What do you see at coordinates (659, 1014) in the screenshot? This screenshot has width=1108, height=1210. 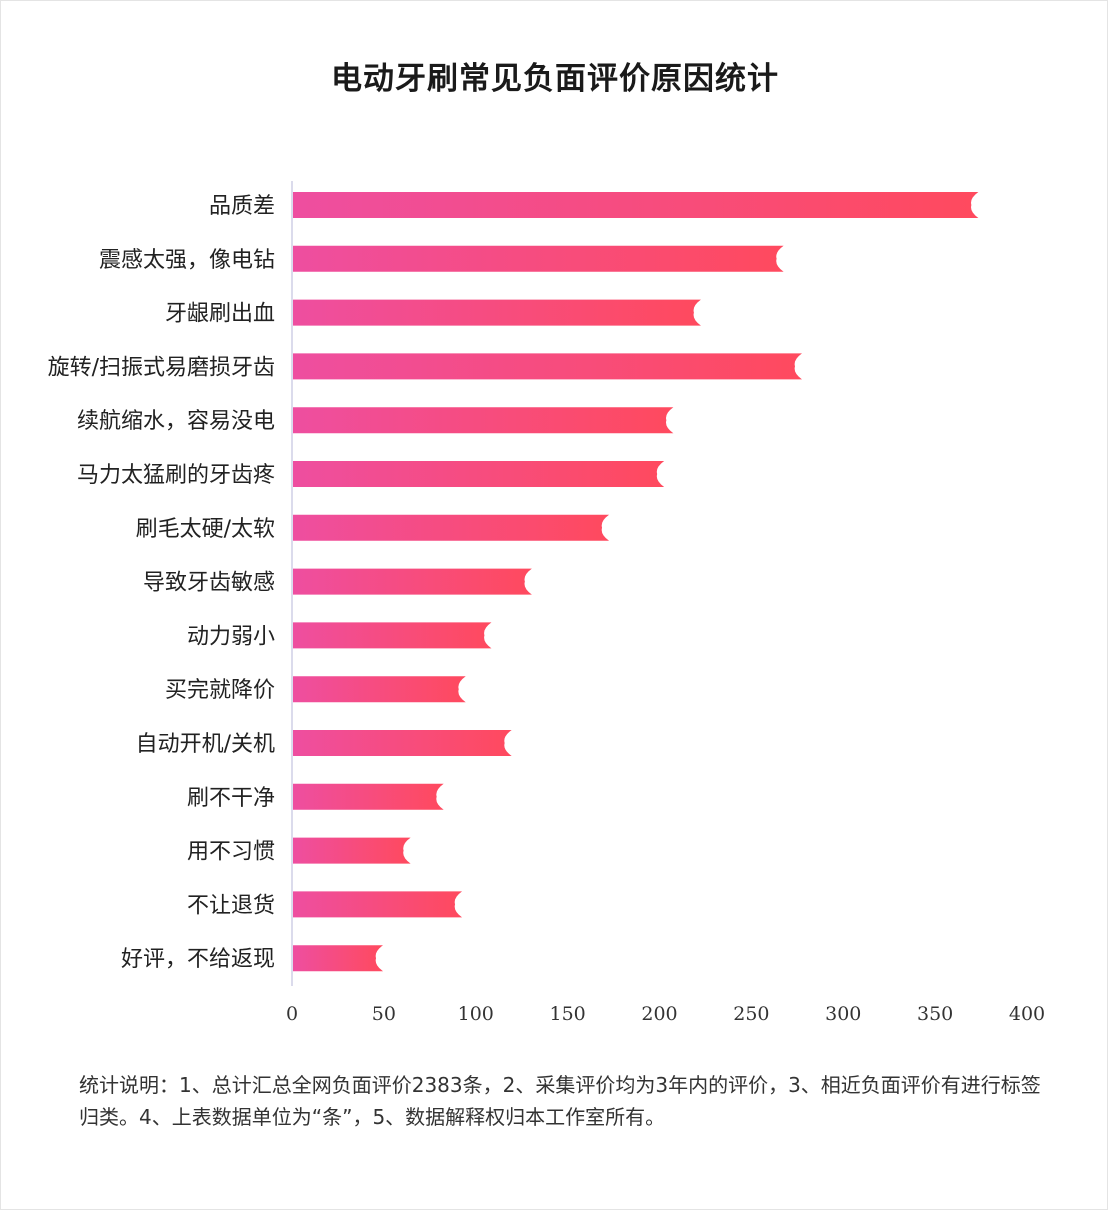 I see `x-tick-label: 200` at bounding box center [659, 1014].